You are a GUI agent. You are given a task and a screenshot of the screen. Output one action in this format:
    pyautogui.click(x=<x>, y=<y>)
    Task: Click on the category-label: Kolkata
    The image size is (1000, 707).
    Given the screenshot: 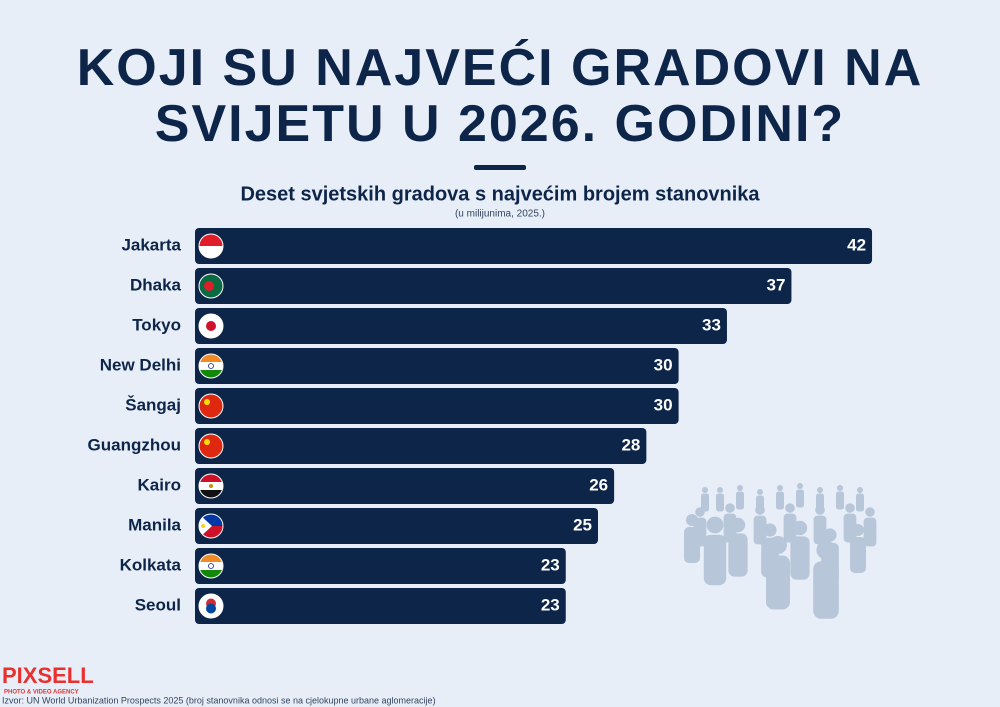 What is the action you would take?
    pyautogui.click(x=151, y=564)
    